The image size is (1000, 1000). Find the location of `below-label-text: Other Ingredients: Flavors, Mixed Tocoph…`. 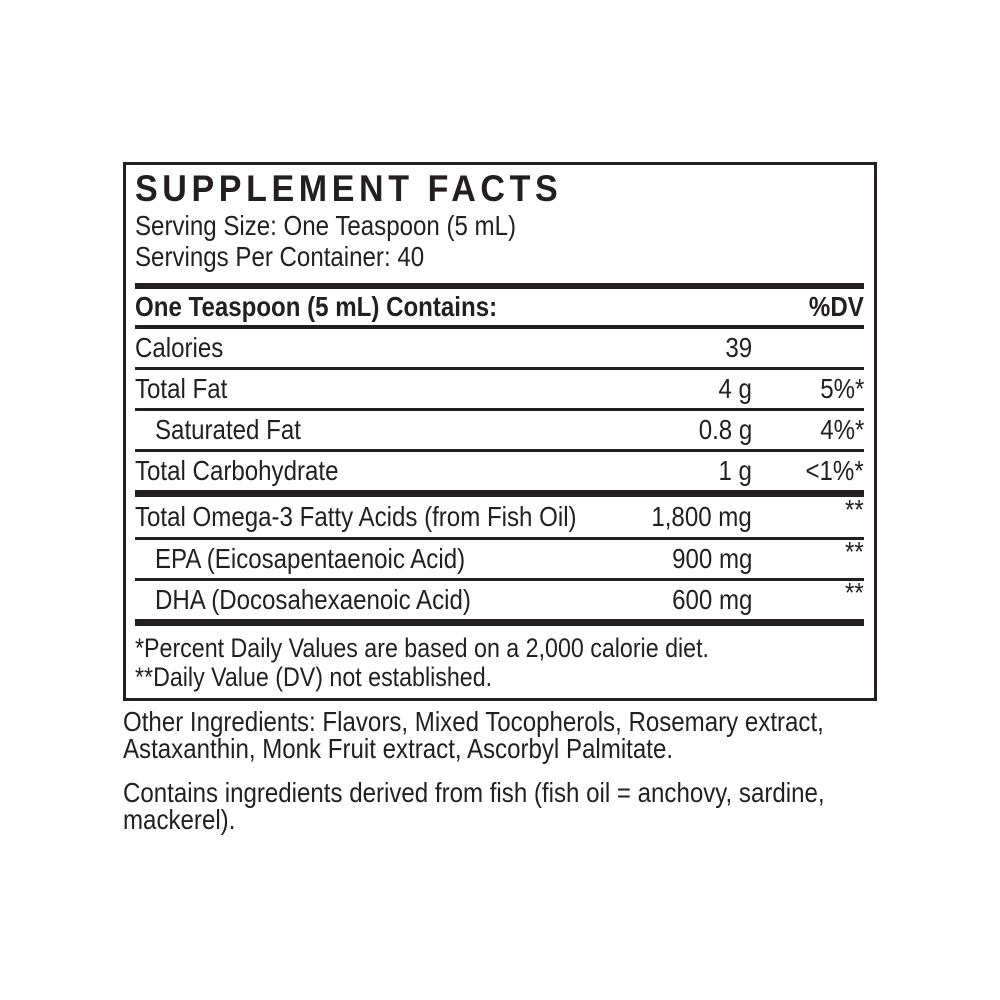

below-label-text: Other Ingredients: Flavors, Mixed Tocoph… is located at coordinates (518, 779).